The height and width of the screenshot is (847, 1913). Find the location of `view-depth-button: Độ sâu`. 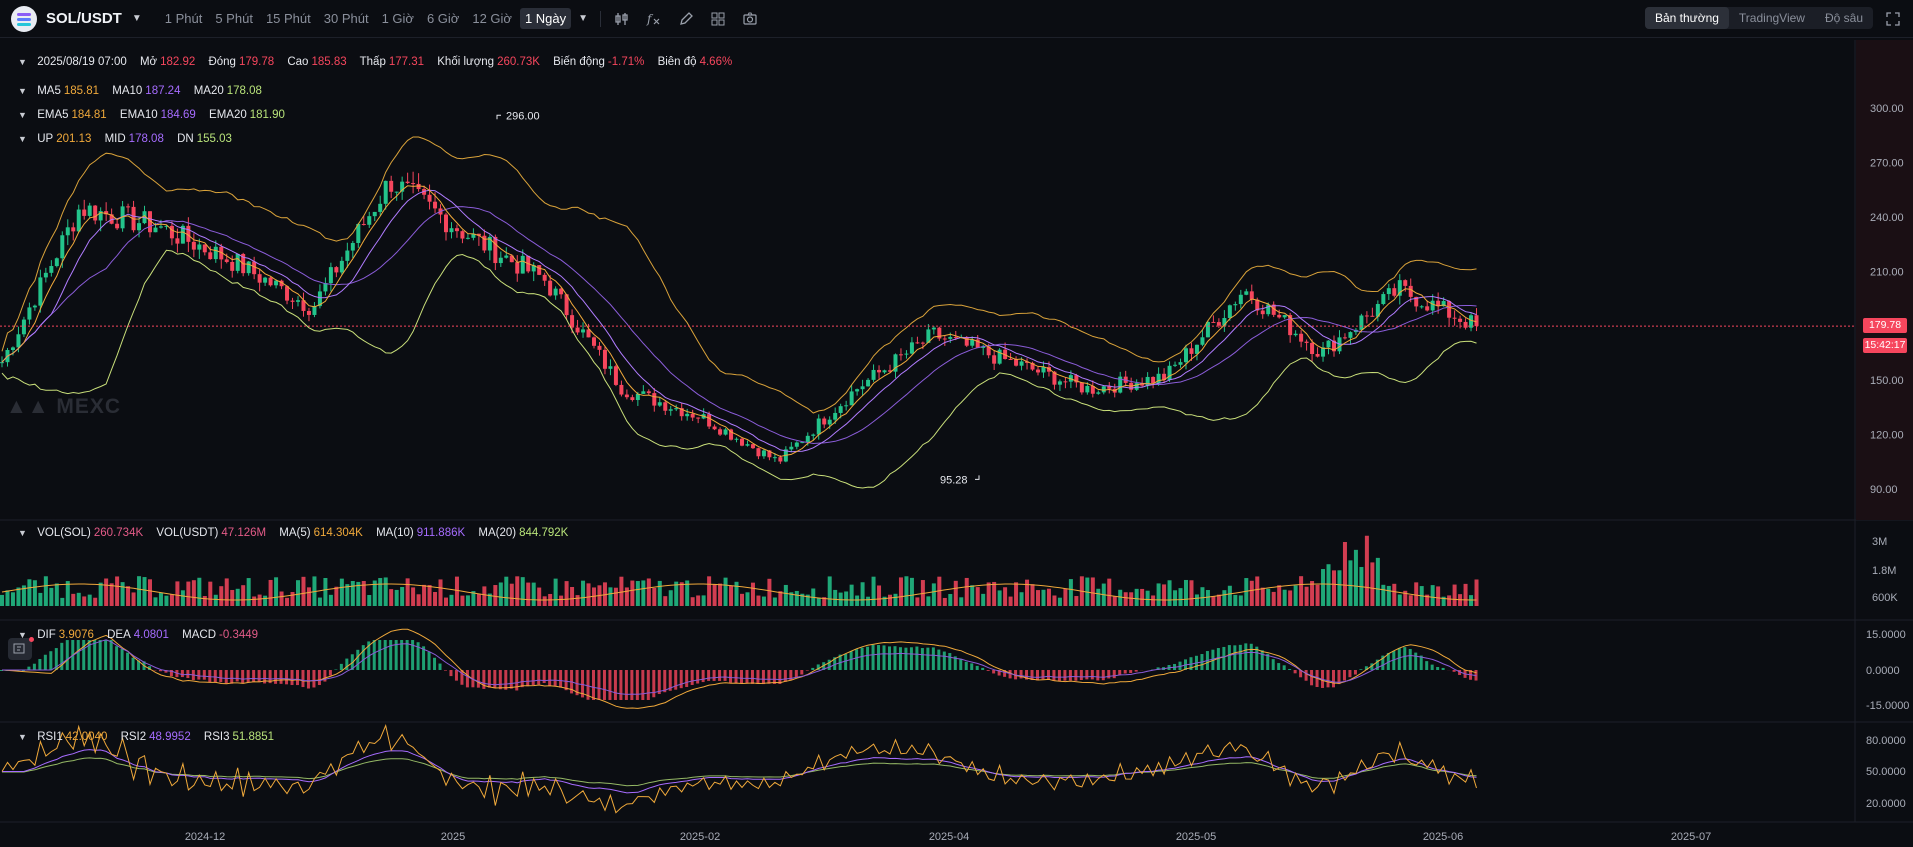

view-depth-button: Độ sâu is located at coordinates (1843, 18).